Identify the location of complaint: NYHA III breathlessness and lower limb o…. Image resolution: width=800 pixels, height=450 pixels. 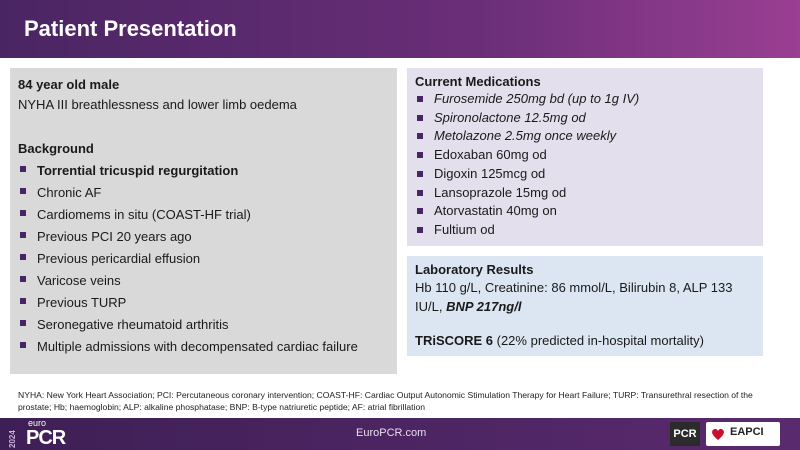
(157, 104).